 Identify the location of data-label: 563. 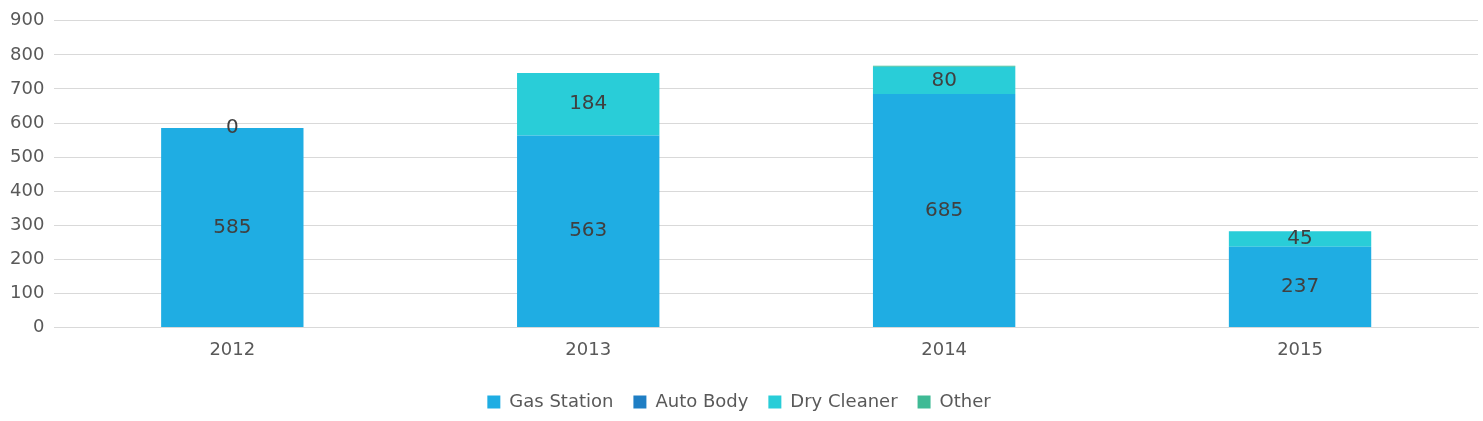
(588, 229).